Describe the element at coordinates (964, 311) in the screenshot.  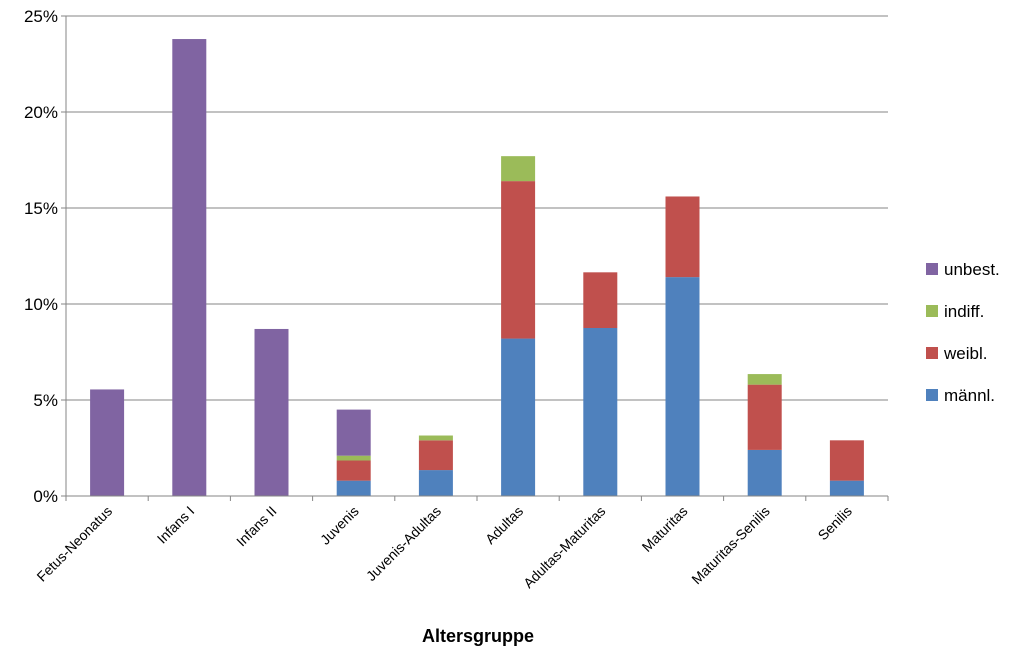
I see `legend-label: indiff.` at that location.